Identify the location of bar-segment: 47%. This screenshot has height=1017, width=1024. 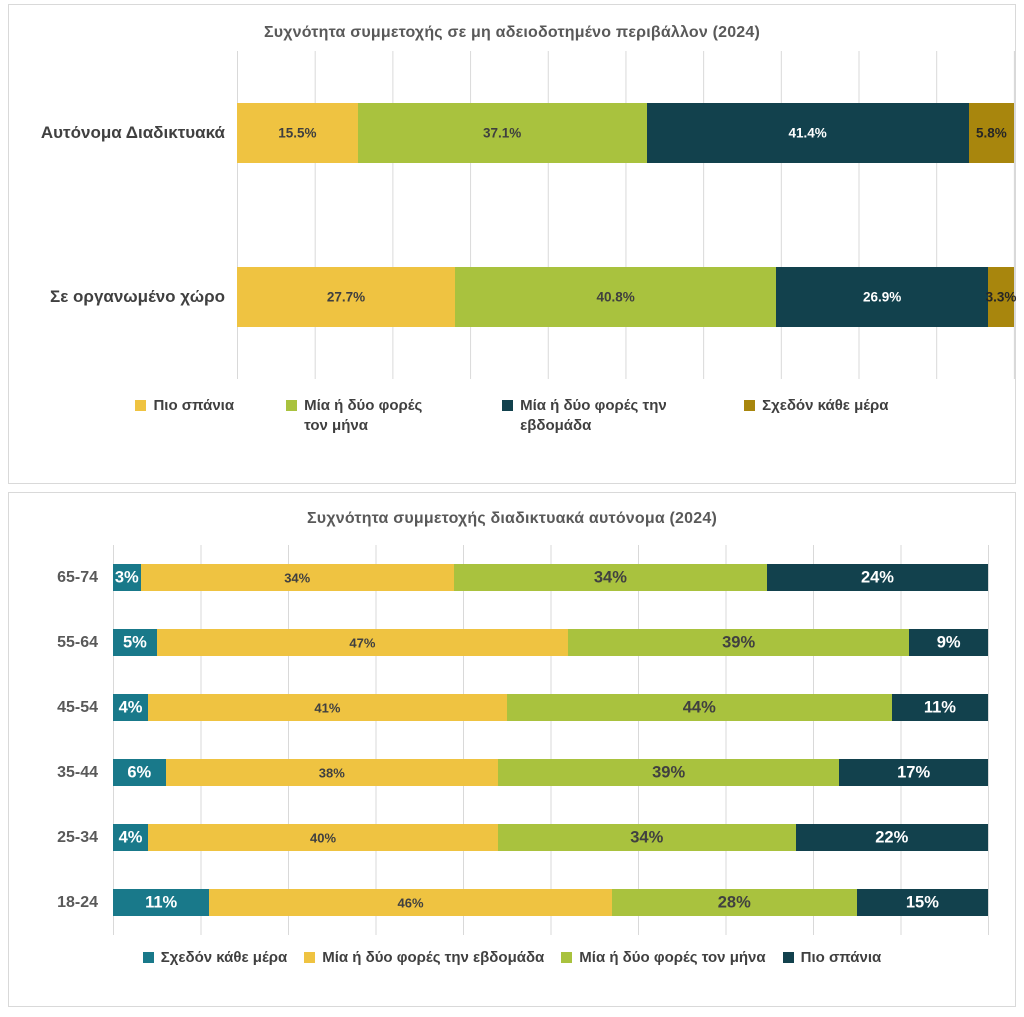
(362, 642).